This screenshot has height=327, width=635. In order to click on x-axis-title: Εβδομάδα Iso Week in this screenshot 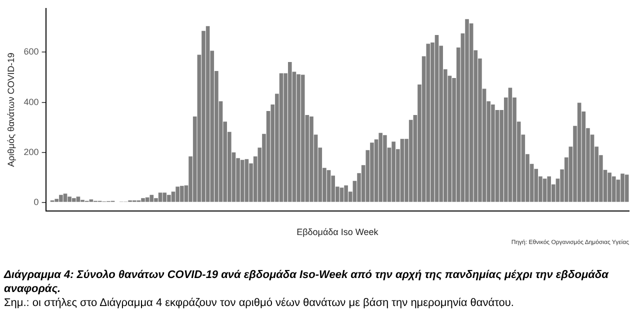, I will do `click(337, 232)`.